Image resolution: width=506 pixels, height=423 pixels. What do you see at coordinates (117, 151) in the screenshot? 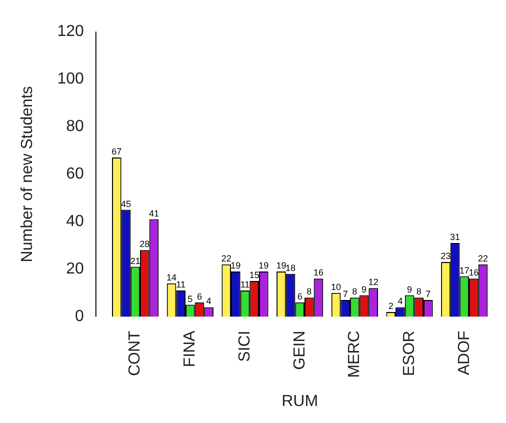
I see `data-label: 67` at bounding box center [117, 151].